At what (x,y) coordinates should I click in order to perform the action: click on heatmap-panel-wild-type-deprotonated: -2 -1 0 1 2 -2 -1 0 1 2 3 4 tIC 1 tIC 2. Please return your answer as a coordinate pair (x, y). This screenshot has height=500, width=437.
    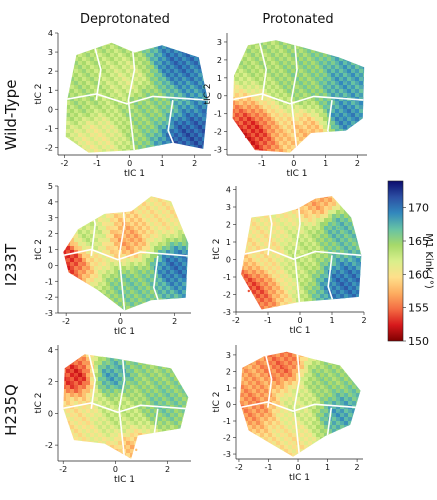
    Looking at the image, I should click on (122, 104).